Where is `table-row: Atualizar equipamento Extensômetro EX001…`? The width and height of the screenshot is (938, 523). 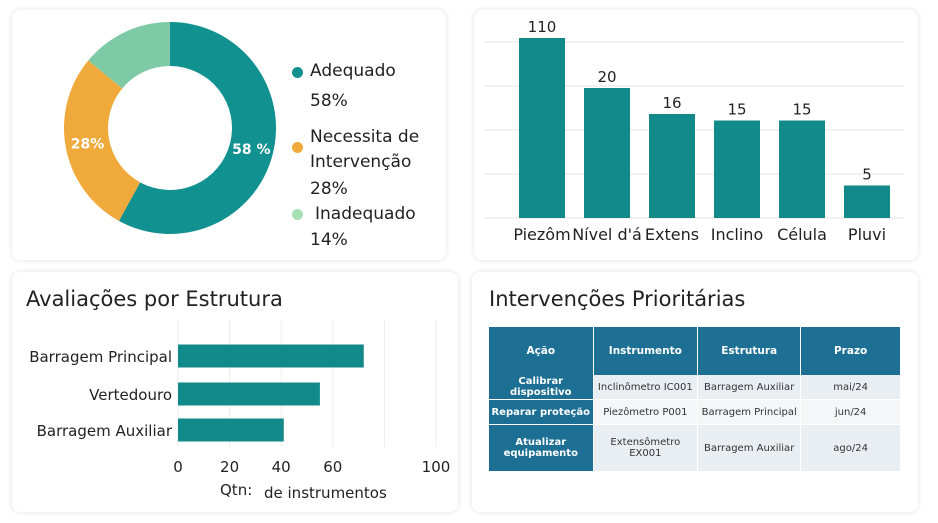
table-row: Atualizar equipamento Extensômetro EX001… is located at coordinates (695, 448).